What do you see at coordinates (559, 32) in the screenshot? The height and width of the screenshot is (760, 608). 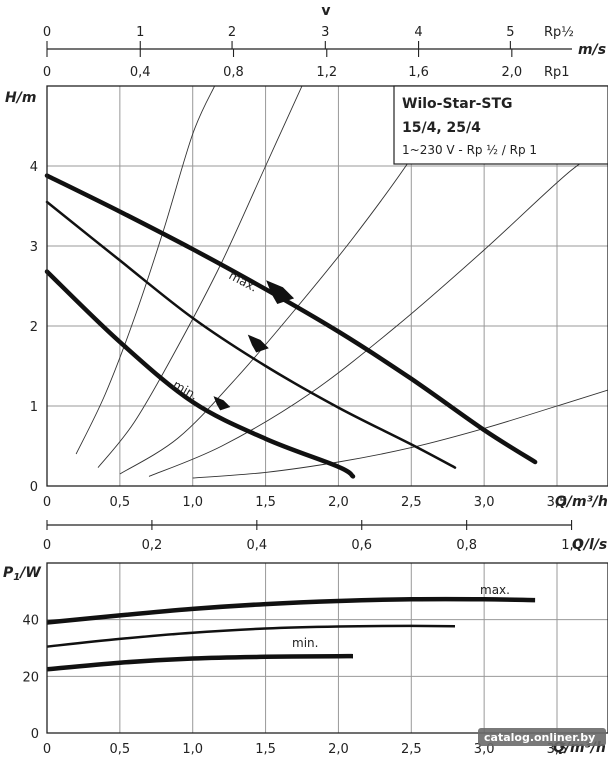 I see `rp-half-label: Rp½` at bounding box center [559, 32].